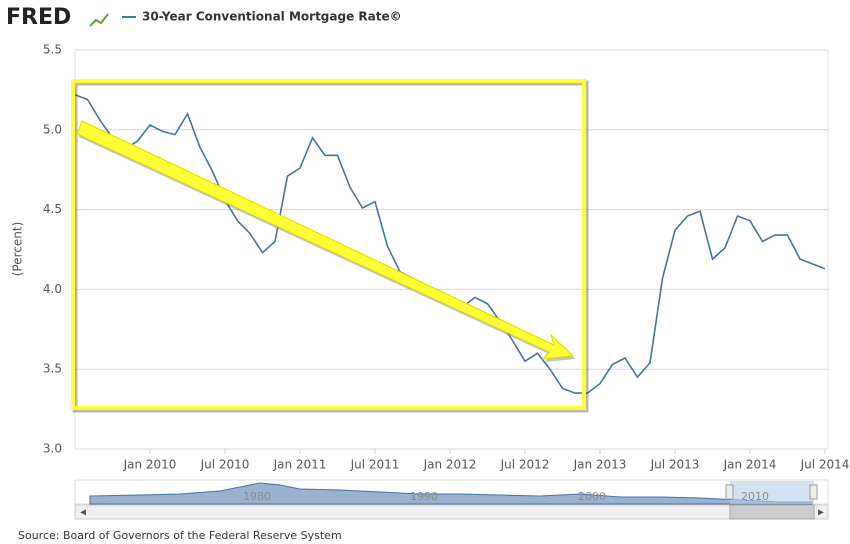 This screenshot has height=544, width=850. What do you see at coordinates (451, 512) in the screenshot?
I see `scrollbar` at bounding box center [451, 512].